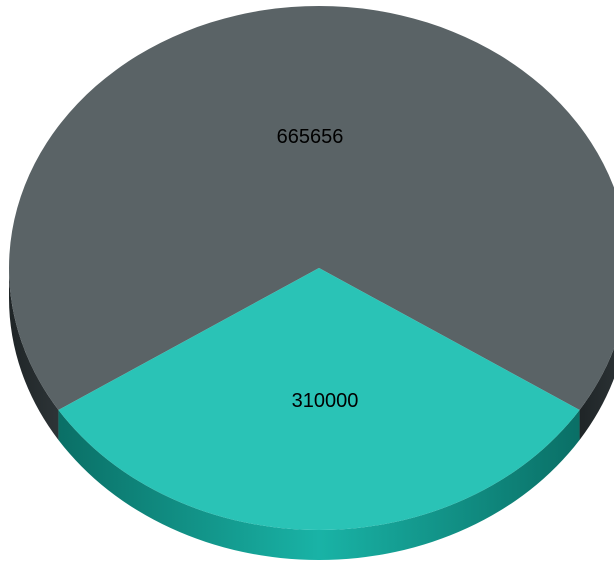  What do you see at coordinates (318, 269) in the screenshot?
I see `pie-labels: 665656 310000` at bounding box center [318, 269].